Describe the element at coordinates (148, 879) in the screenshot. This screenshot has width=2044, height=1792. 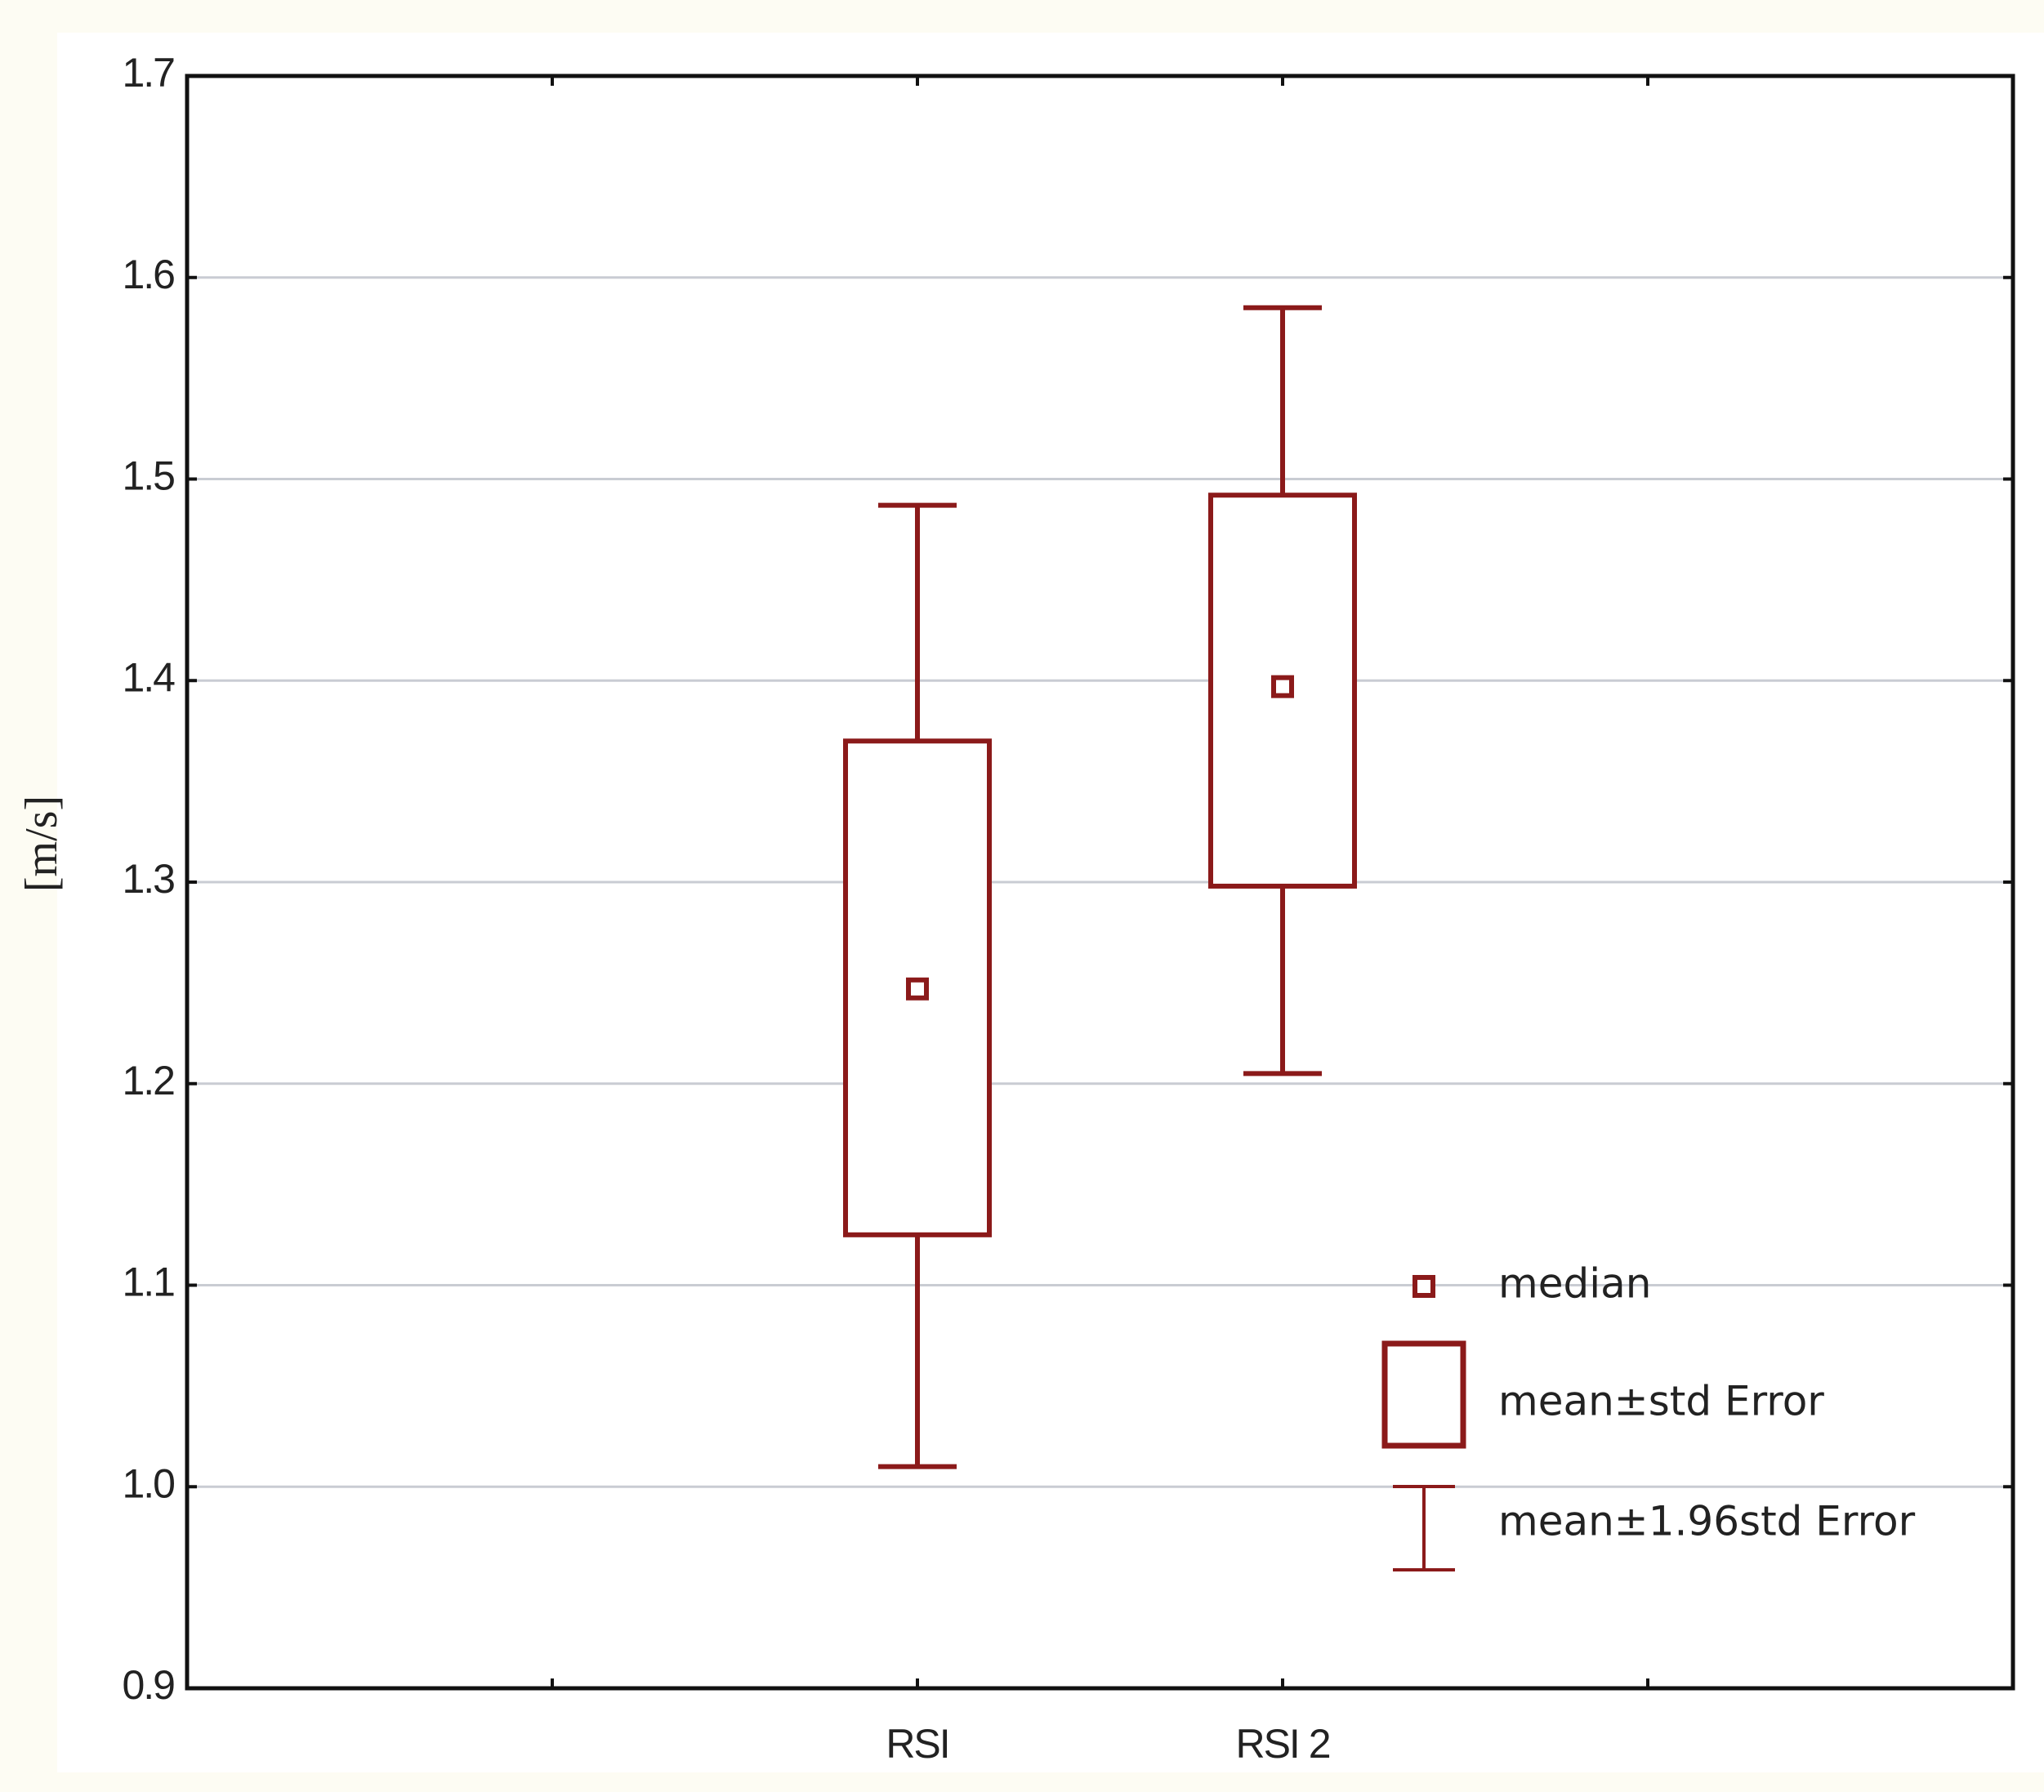
I see `y-tick-label: 1.3` at that location.